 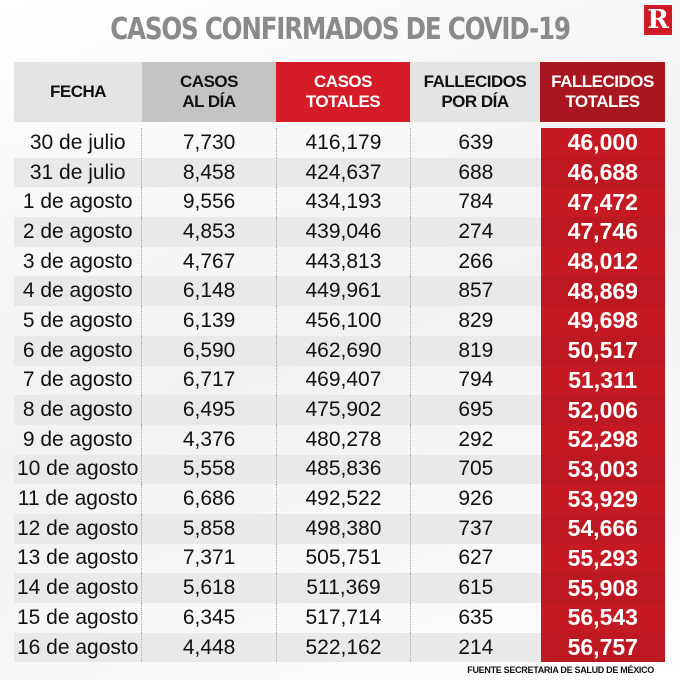 I want to click on cell-casos-totales: 505,751, so click(x=342, y=558).